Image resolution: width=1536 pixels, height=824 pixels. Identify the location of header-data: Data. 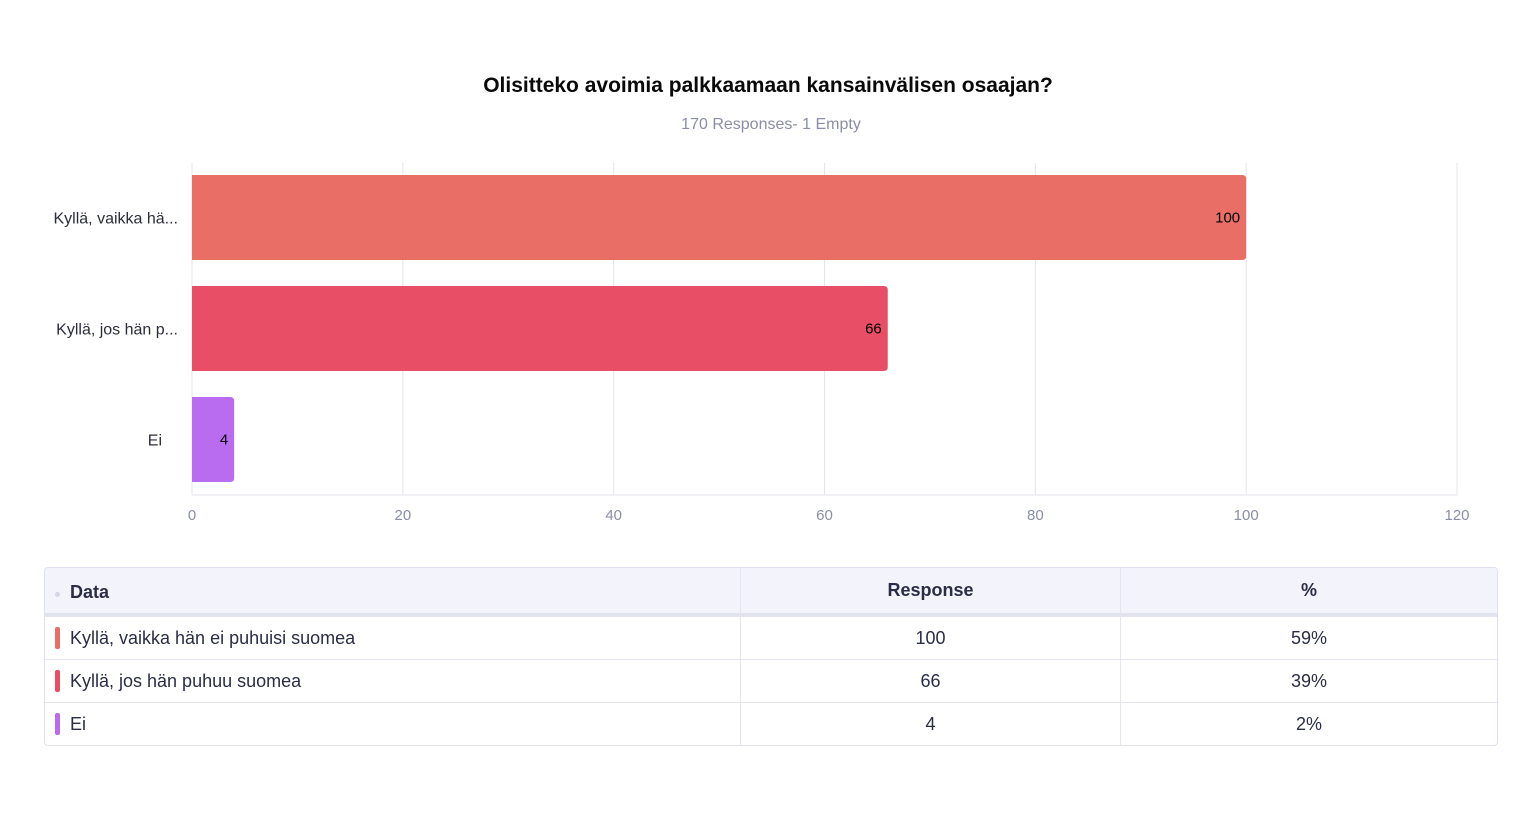
(393, 590).